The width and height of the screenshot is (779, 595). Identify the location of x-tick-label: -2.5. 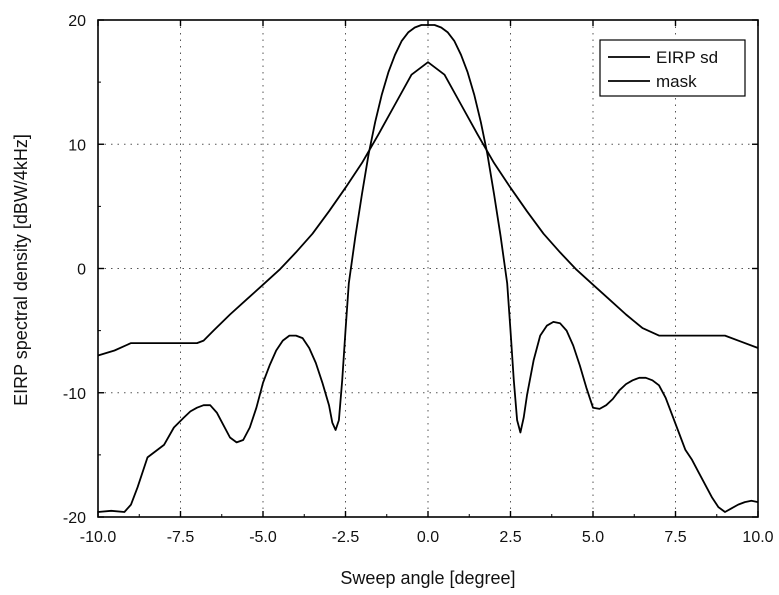
(346, 537).